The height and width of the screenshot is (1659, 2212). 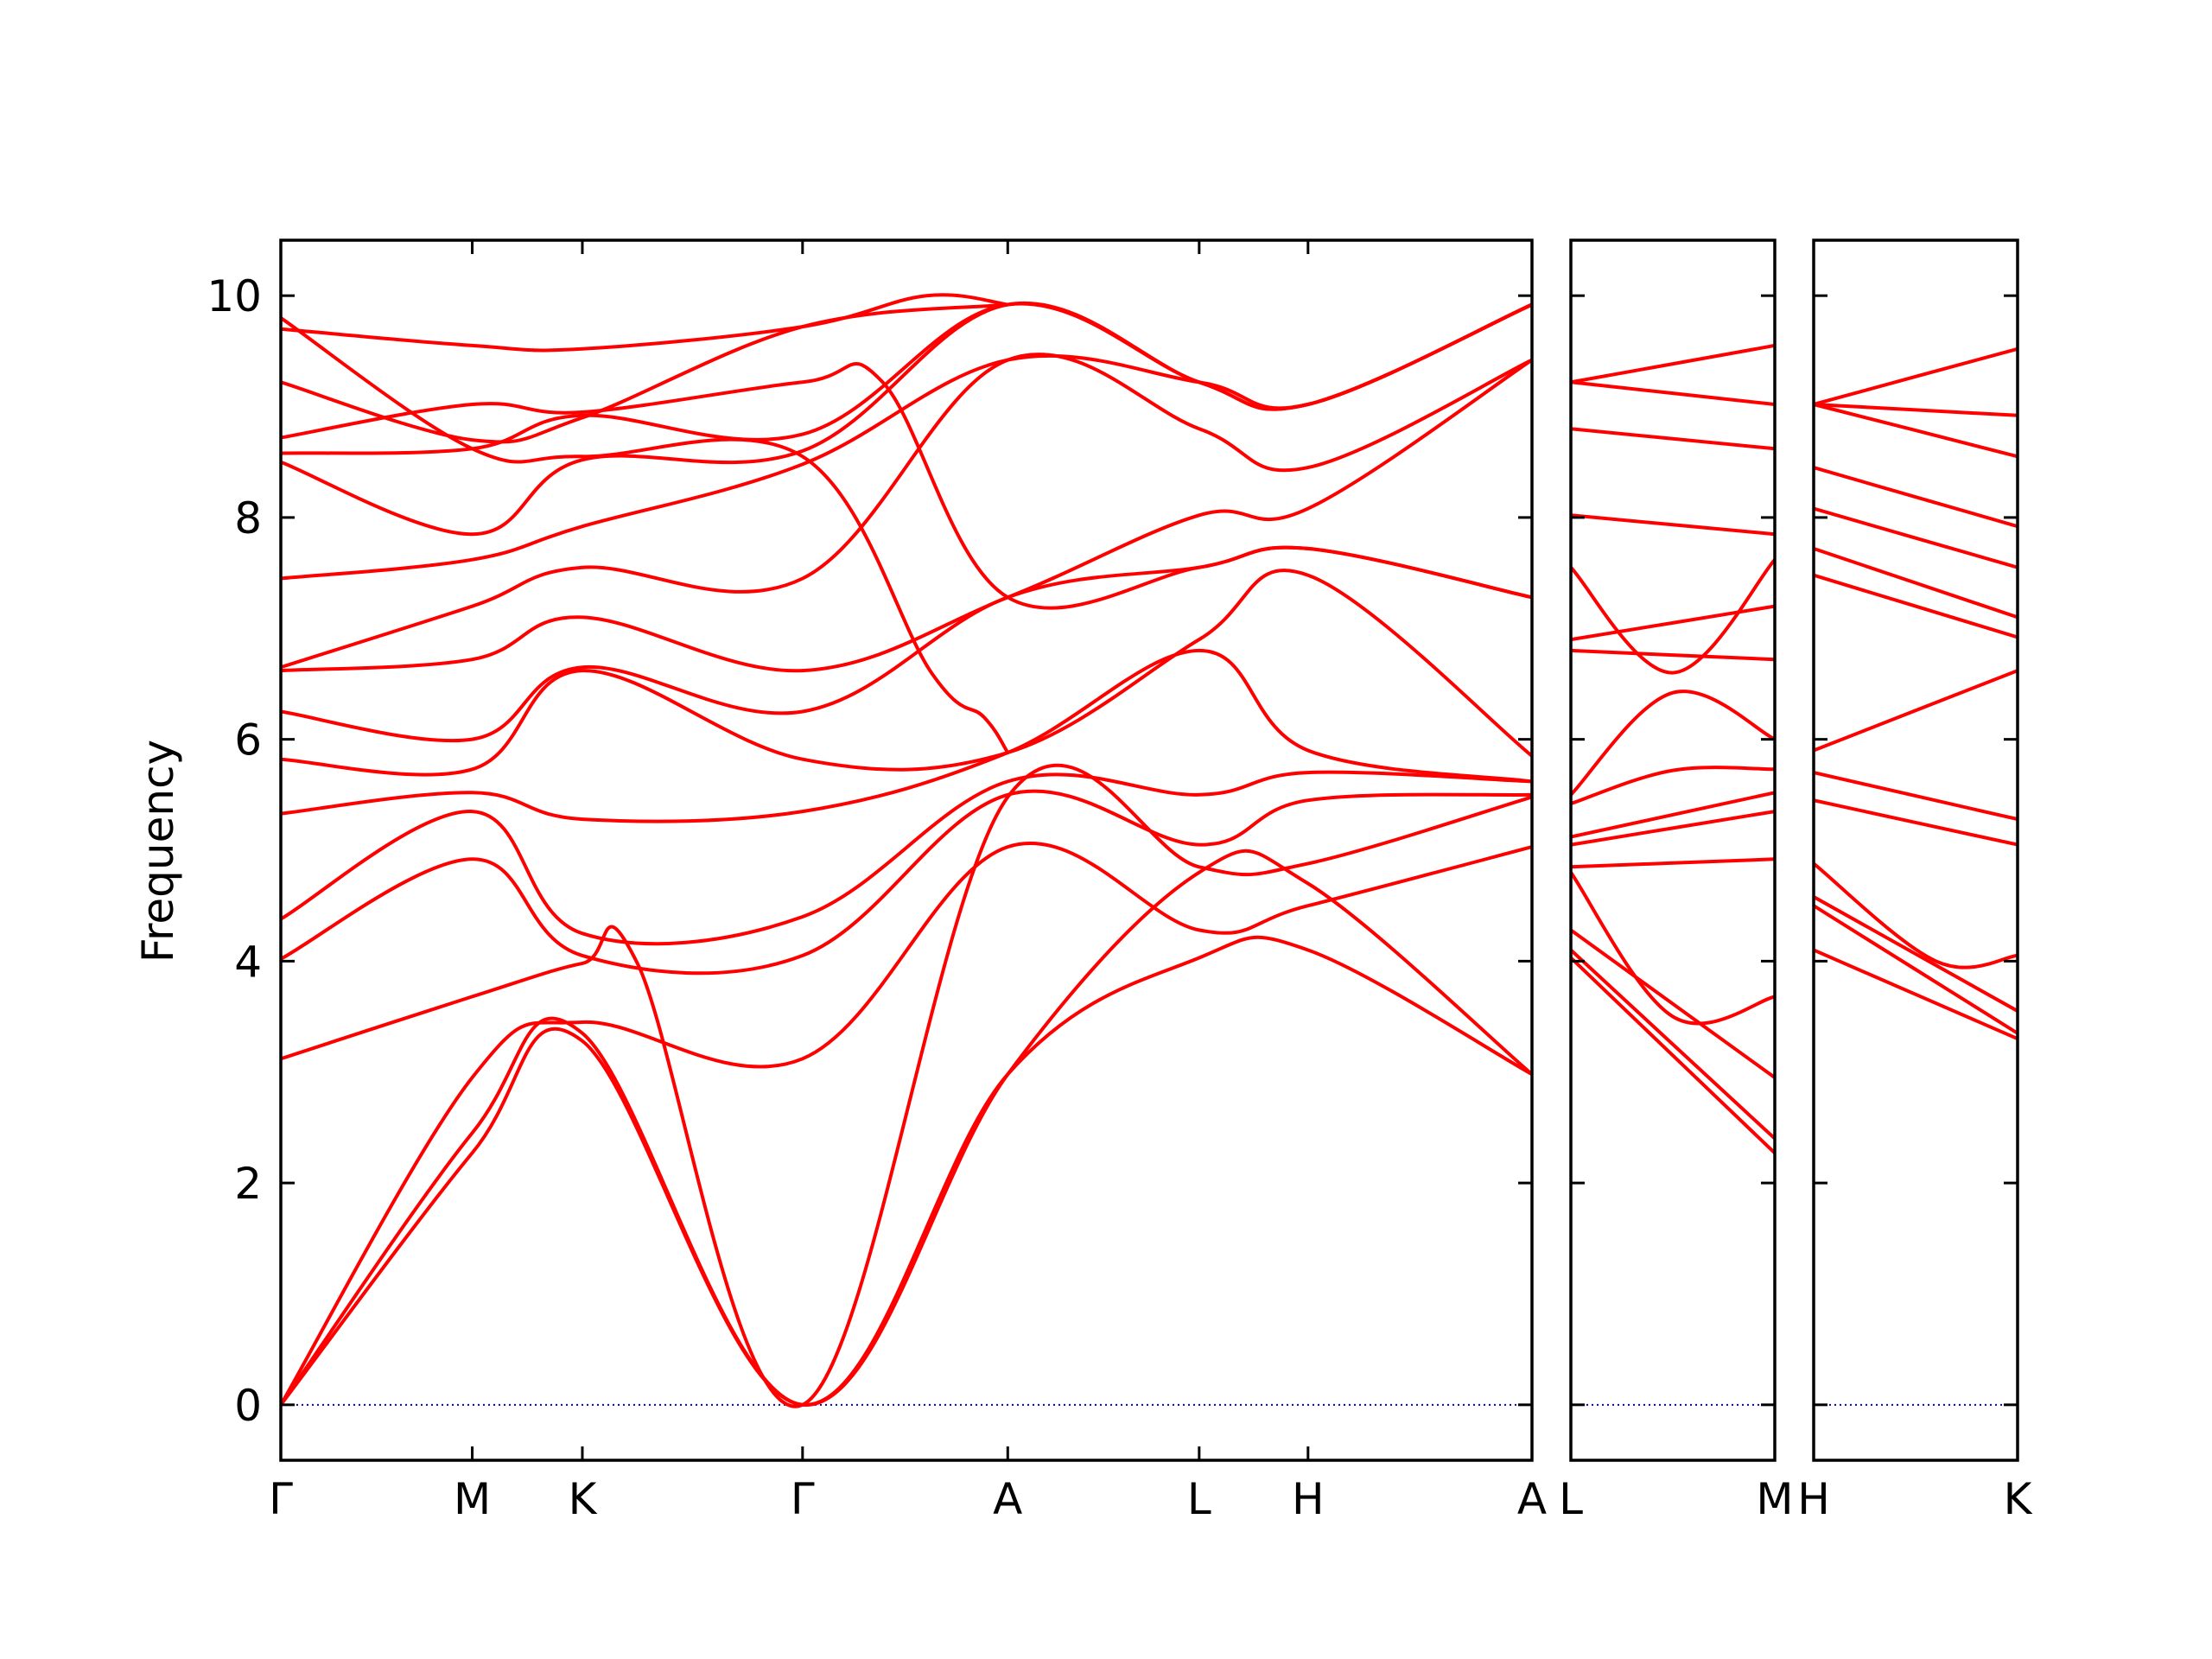 What do you see at coordinates (248, 1184) in the screenshot?
I see `y-tick-label: 2` at bounding box center [248, 1184].